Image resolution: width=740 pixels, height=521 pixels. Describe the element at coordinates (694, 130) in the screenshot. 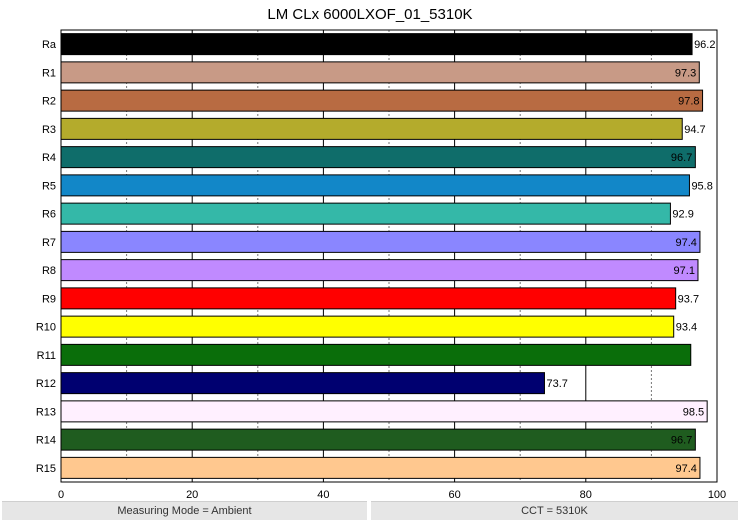

I see `value-label: 94.7` at that location.